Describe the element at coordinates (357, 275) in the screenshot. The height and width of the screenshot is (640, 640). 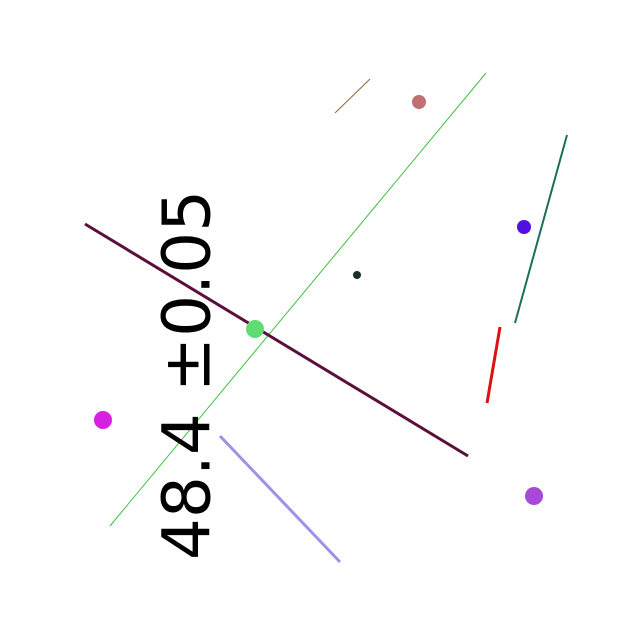
I see `dark-dot` at that location.